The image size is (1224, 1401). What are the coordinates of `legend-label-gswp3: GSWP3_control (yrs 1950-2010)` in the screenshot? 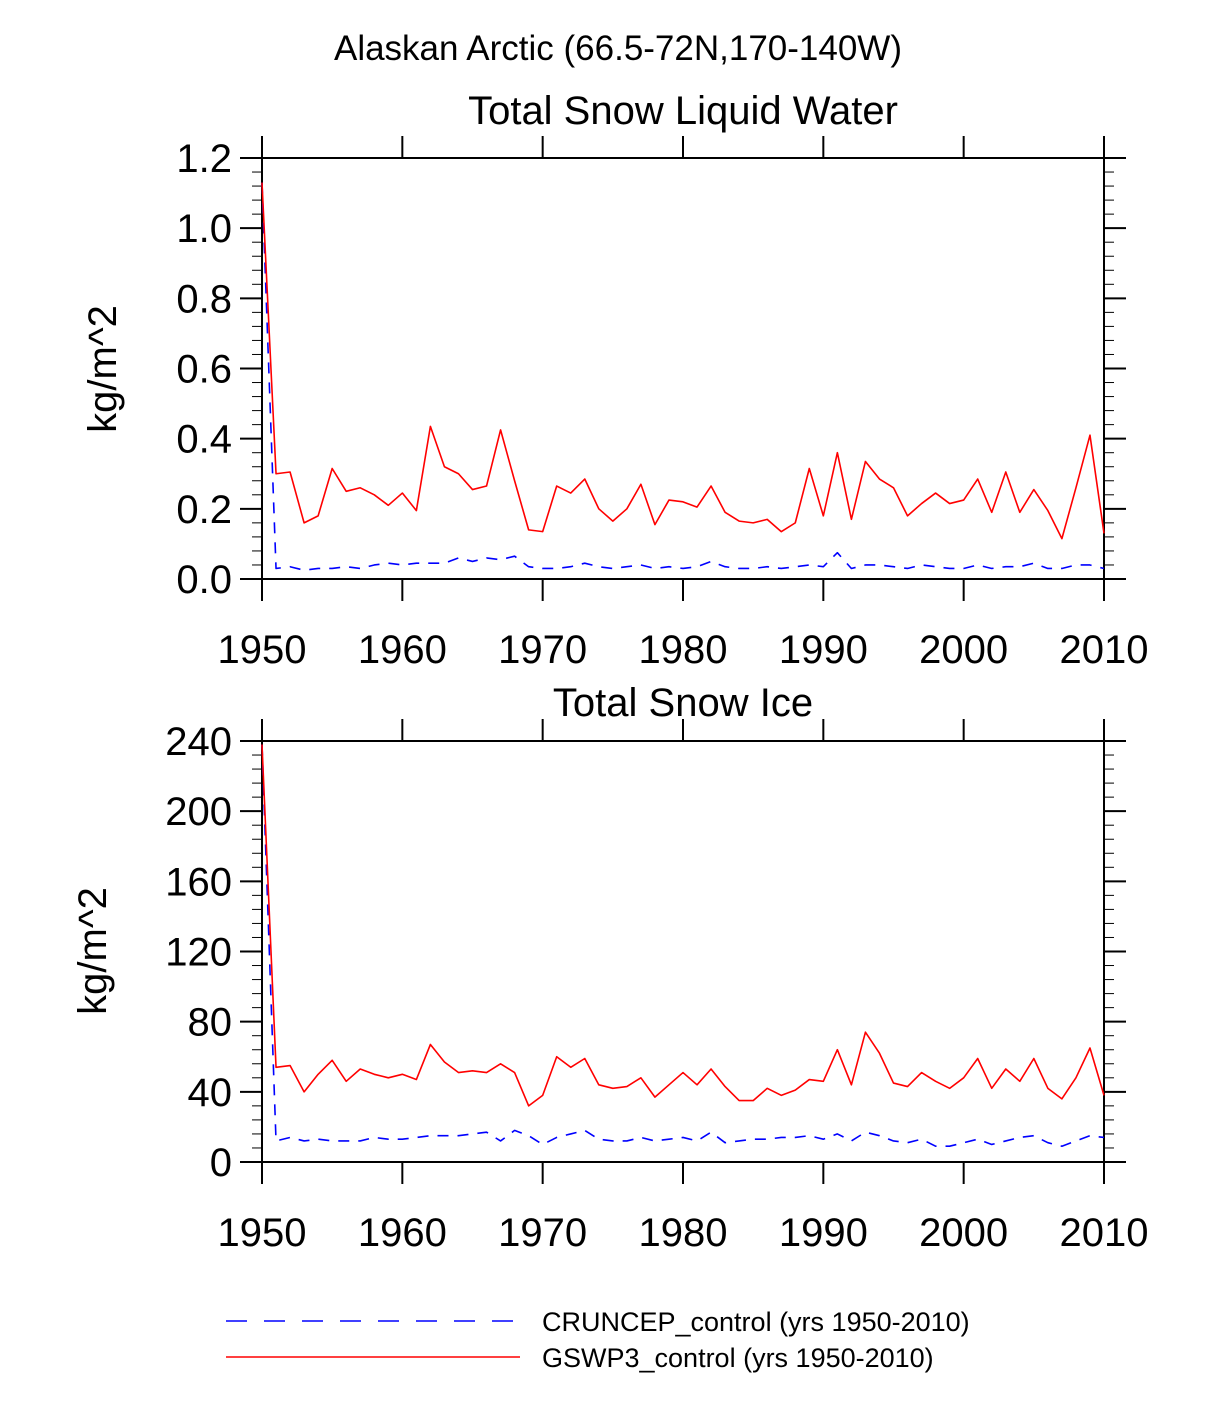 It's located at (738, 1358).